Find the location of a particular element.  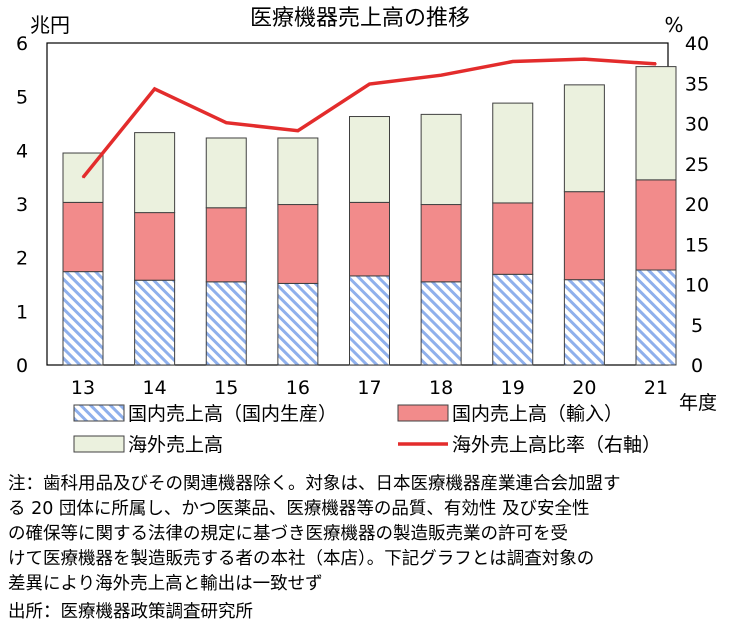

left-tick-label: 4 is located at coordinates (22, 151).